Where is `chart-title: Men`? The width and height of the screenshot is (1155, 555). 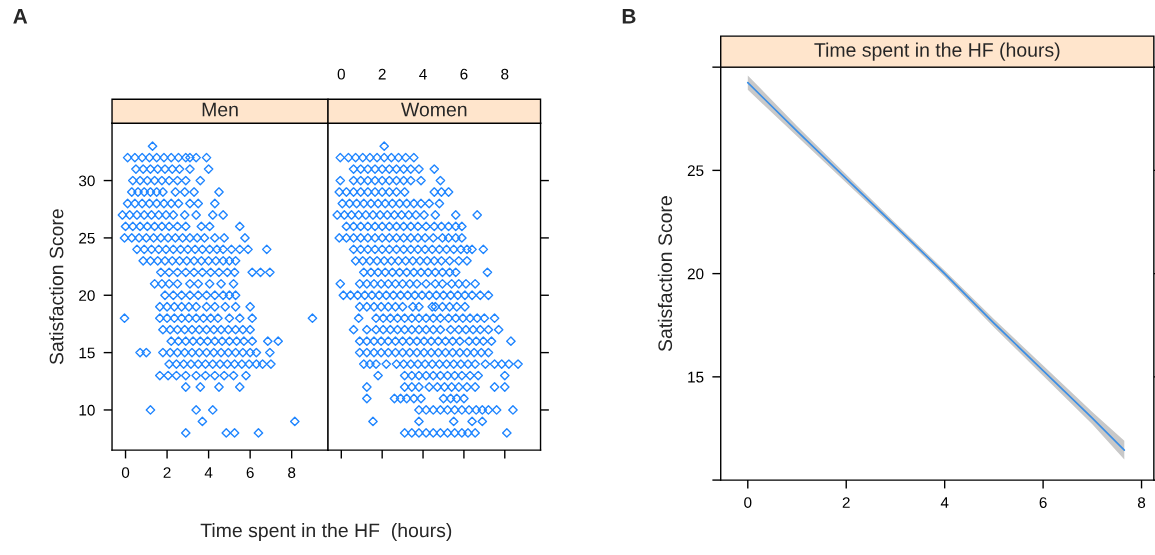
chart-title: Men is located at coordinates (220, 109).